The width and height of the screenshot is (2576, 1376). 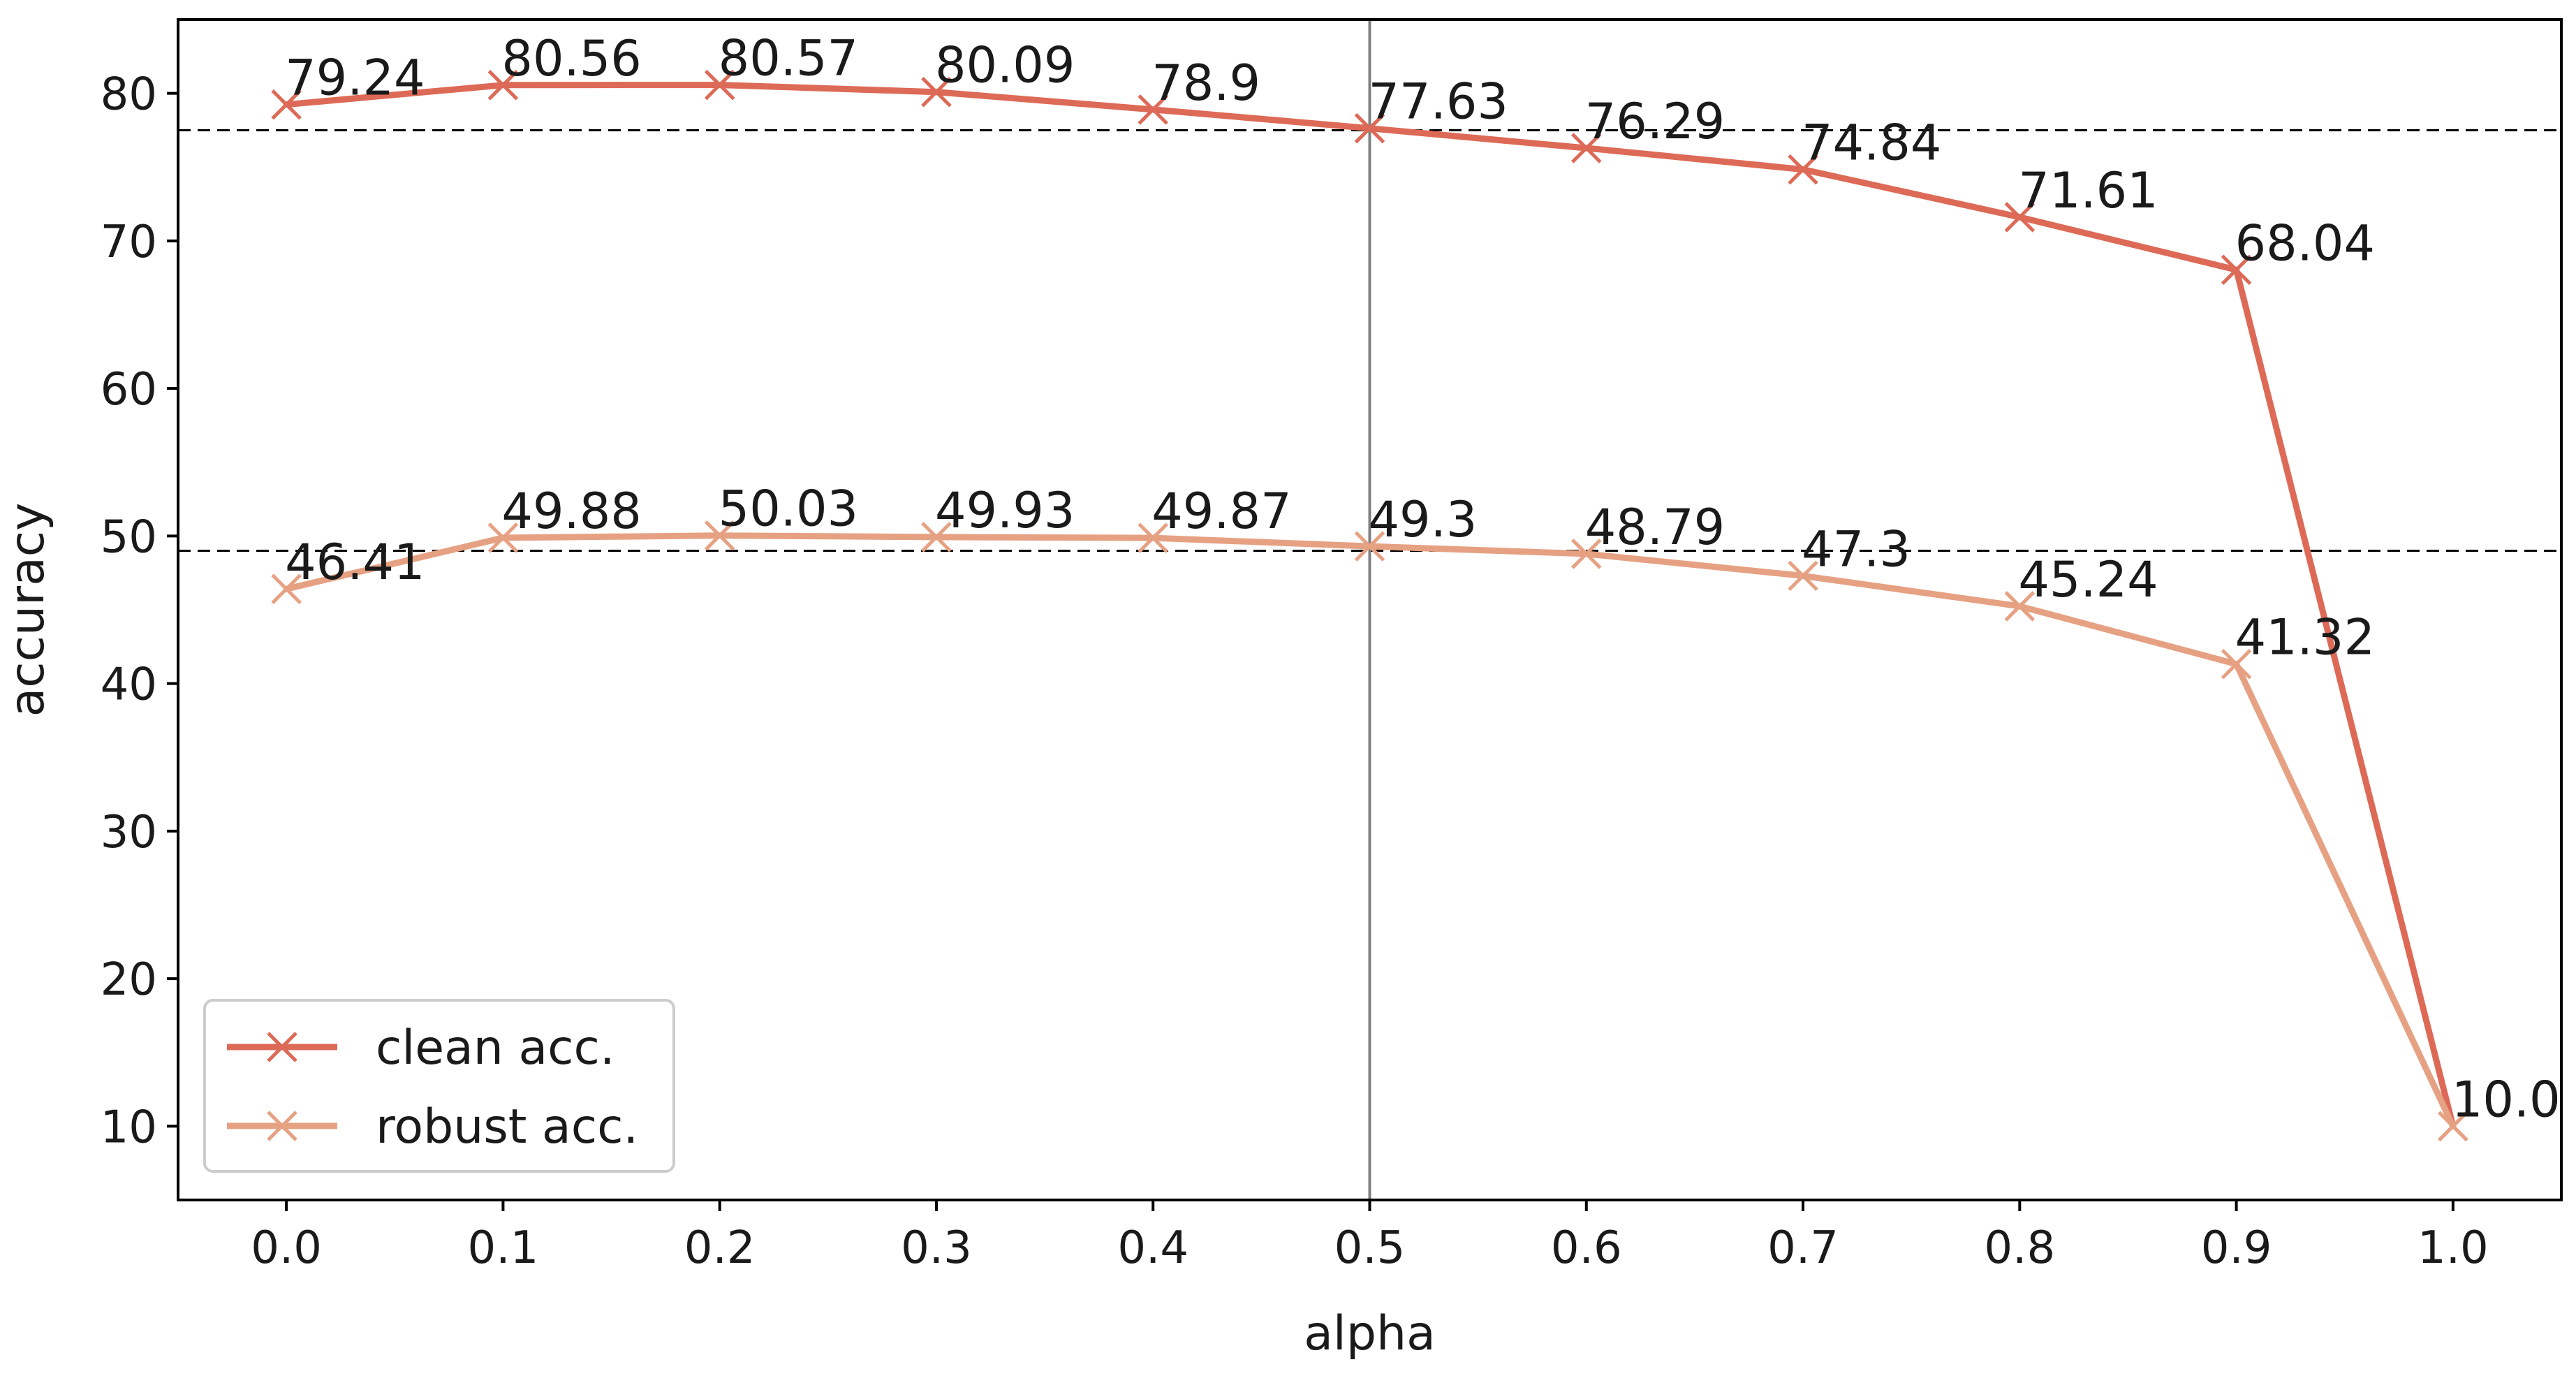 What do you see at coordinates (1152, 1248) in the screenshot?
I see `x-tick-label: 0.4` at bounding box center [1152, 1248].